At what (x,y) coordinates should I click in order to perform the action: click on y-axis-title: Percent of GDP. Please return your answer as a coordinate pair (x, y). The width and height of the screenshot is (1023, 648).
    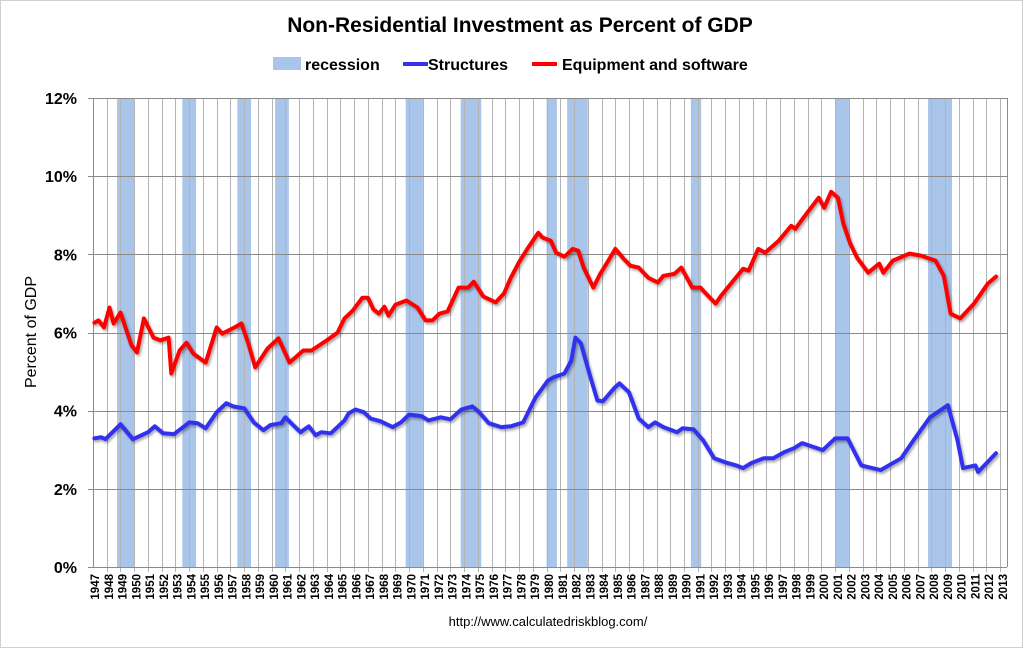
    Looking at the image, I should click on (31, 332).